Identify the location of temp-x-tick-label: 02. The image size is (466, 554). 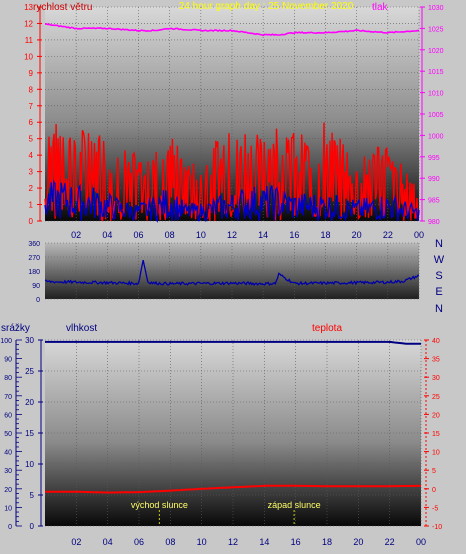
(76, 542).